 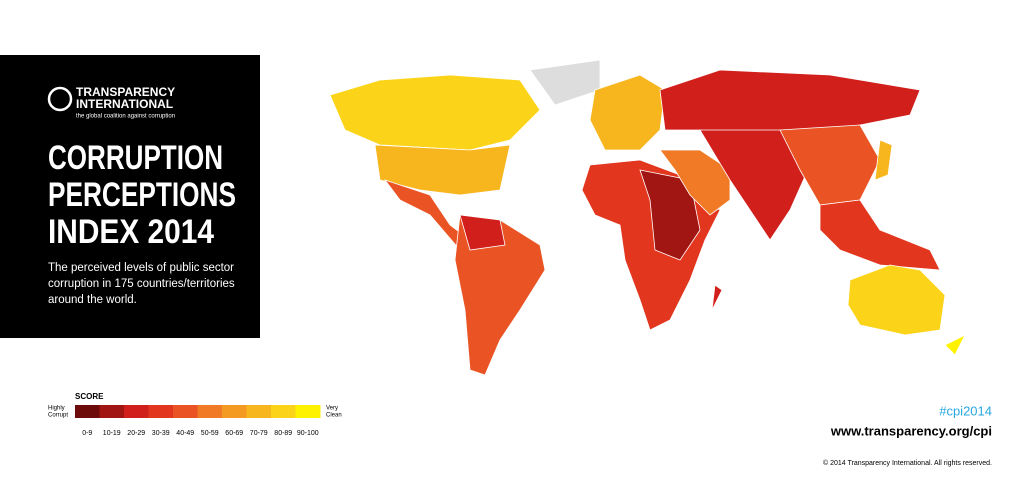 What do you see at coordinates (234, 433) in the screenshot?
I see `legend-label: 60-69` at bounding box center [234, 433].